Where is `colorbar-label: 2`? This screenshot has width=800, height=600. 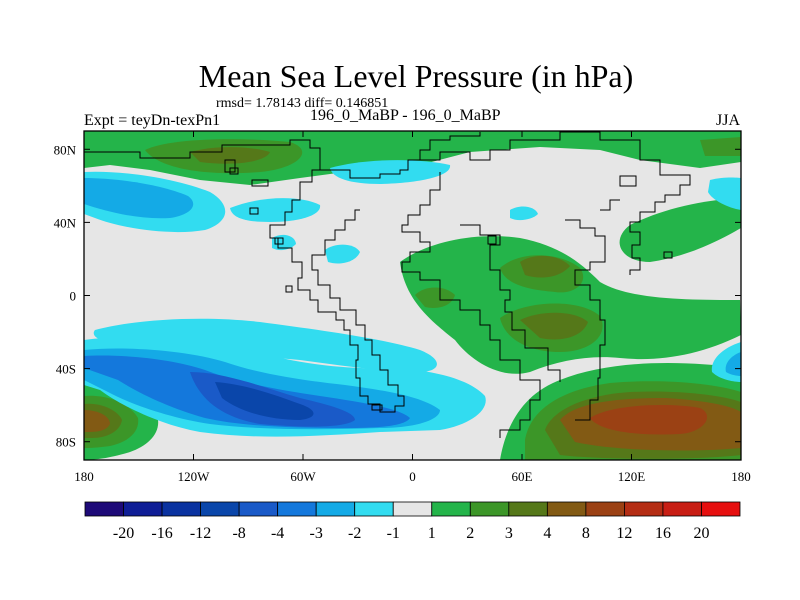
colorbar-label: 2 is located at coordinates (470, 533).